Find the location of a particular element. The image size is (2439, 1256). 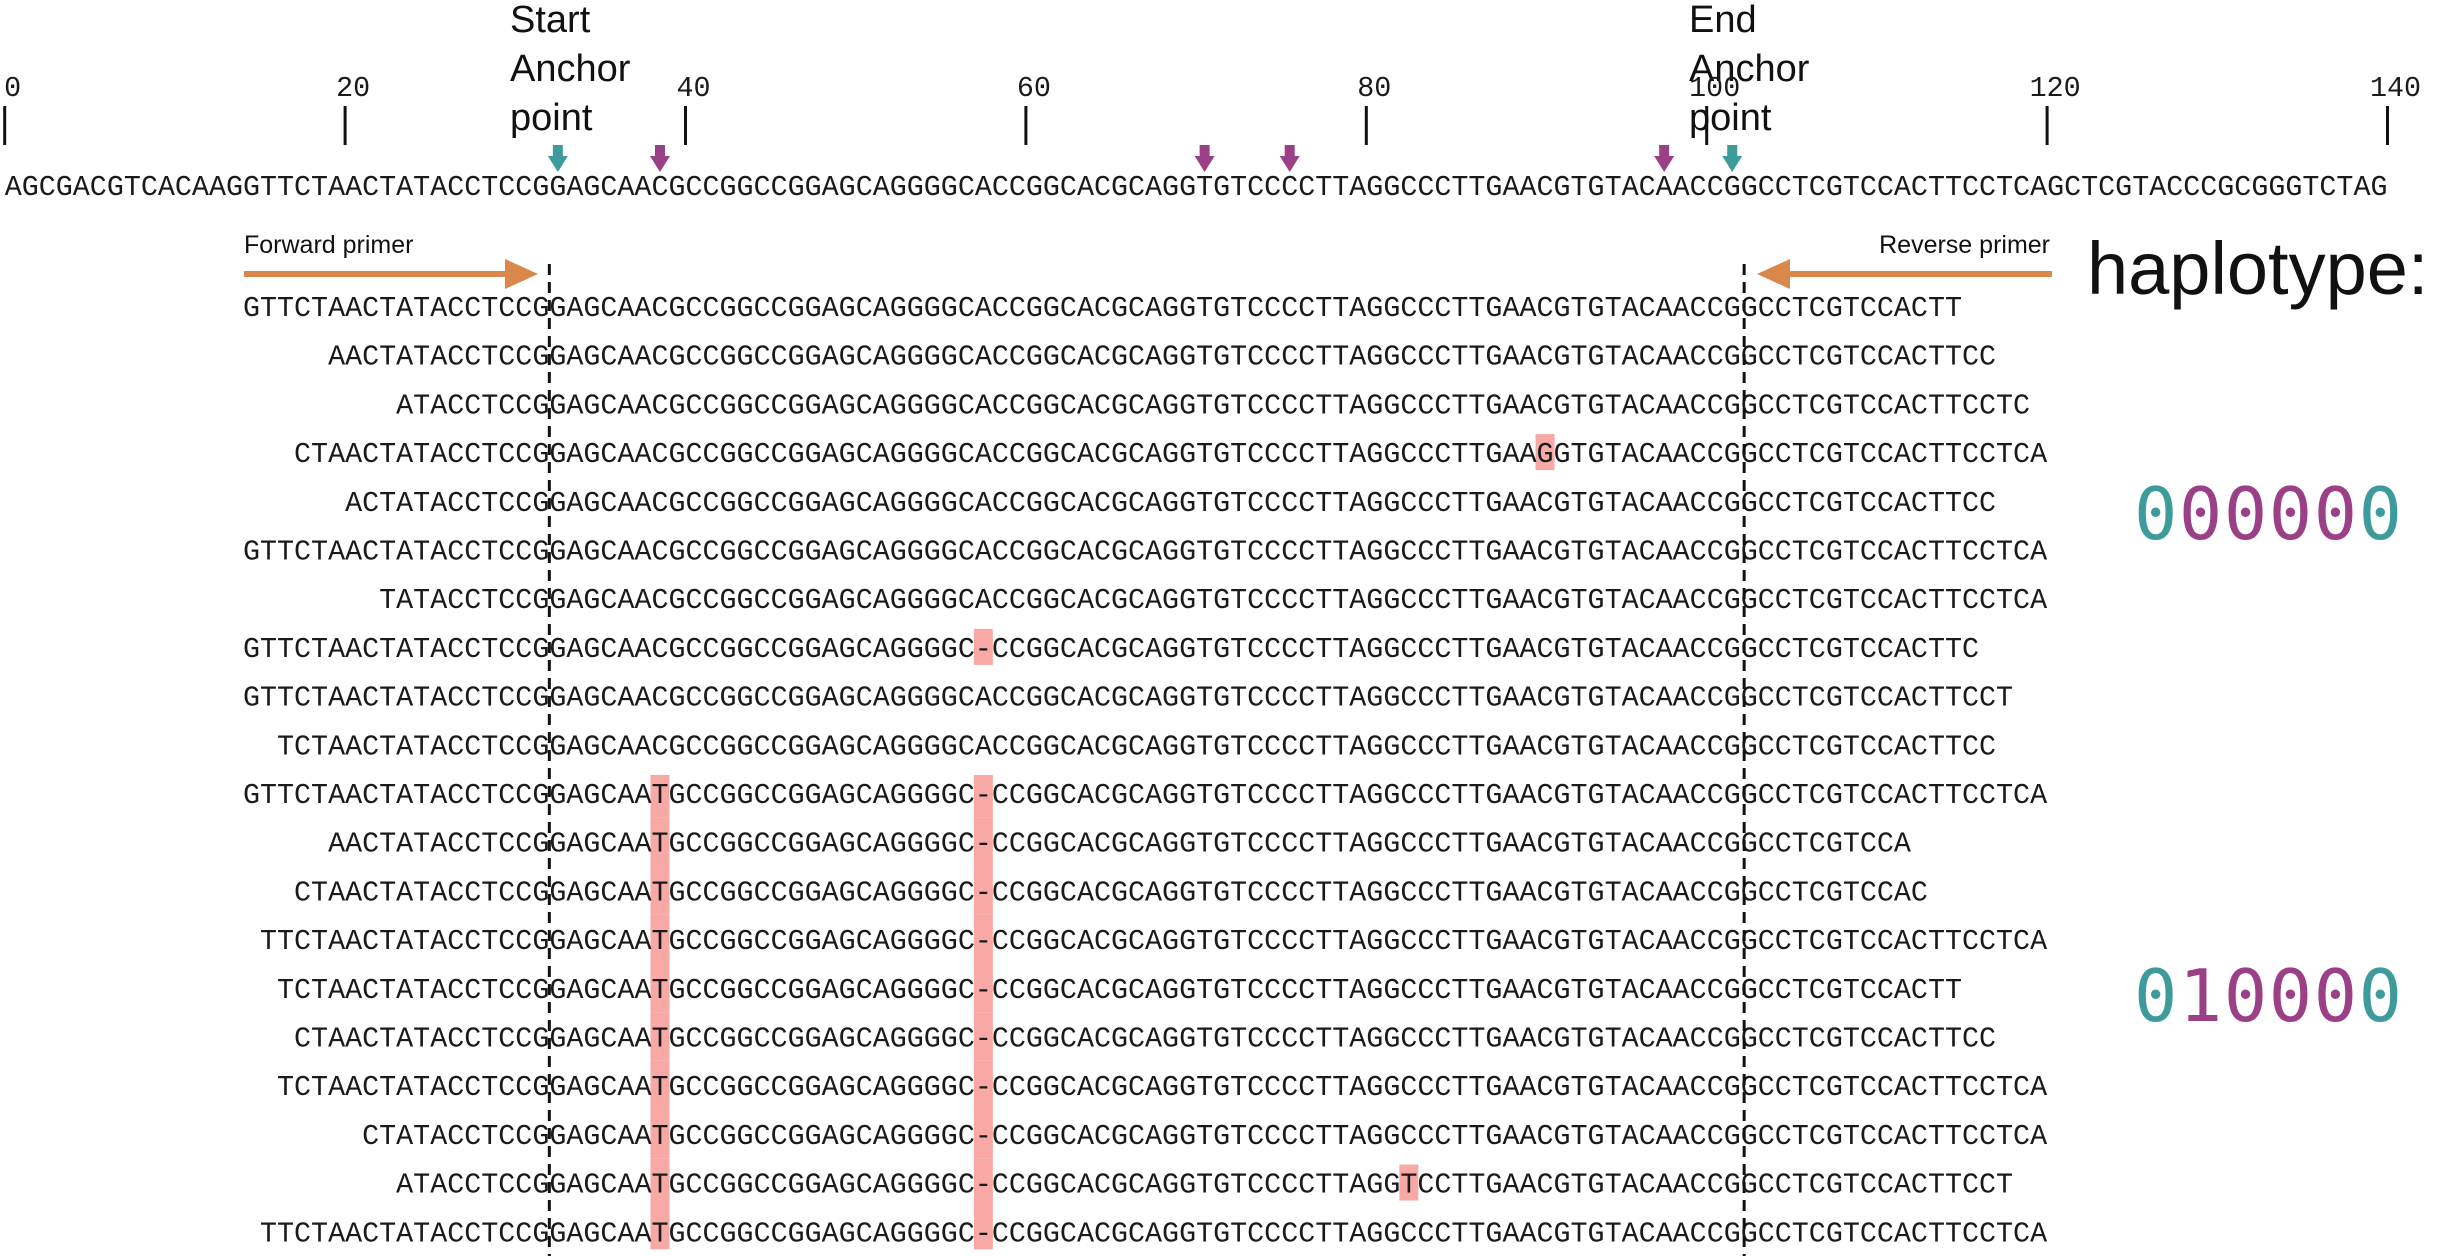

annotation-line: Start is located at coordinates (550, 20).